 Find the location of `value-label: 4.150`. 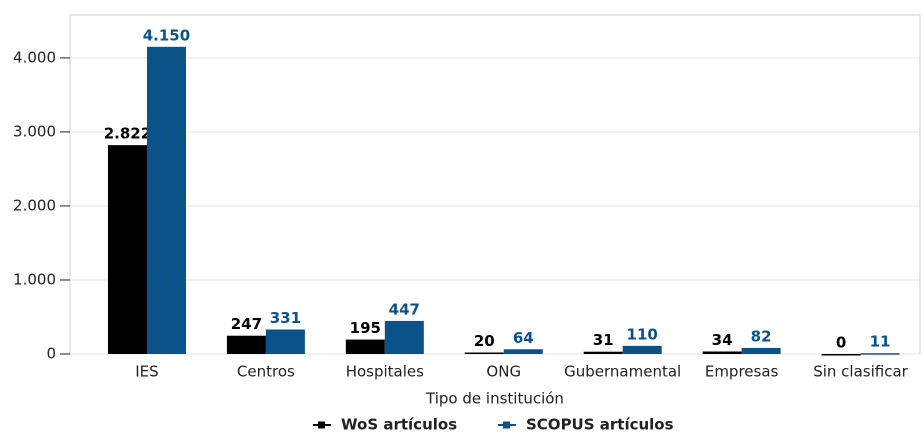

value-label: 4.150 is located at coordinates (166, 35).